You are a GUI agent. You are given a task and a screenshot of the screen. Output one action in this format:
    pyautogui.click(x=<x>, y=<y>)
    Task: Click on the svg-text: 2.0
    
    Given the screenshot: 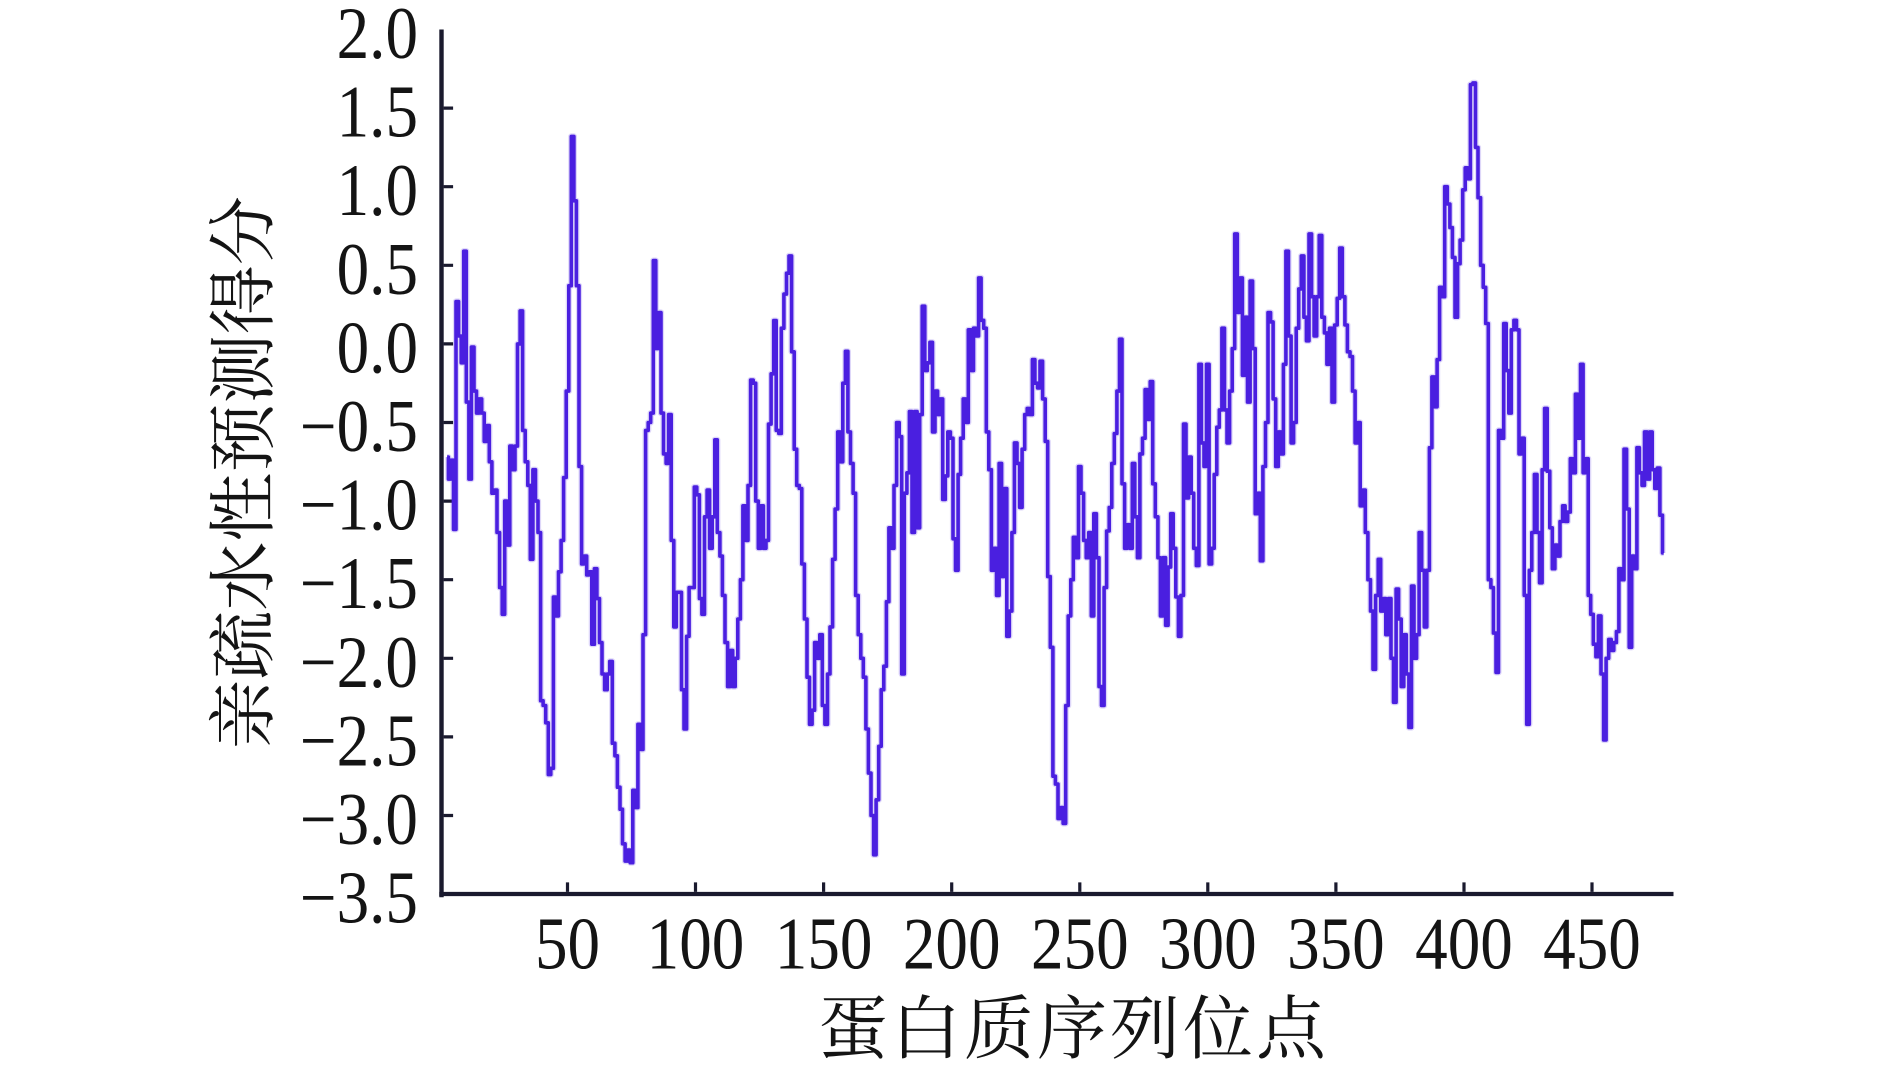 What is the action you would take?
    pyautogui.click(x=377, y=37)
    